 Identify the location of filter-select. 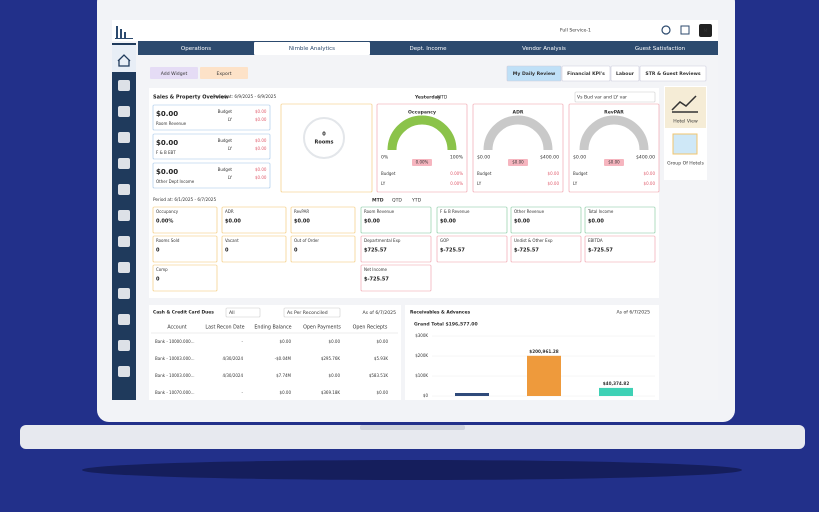
(243, 312).